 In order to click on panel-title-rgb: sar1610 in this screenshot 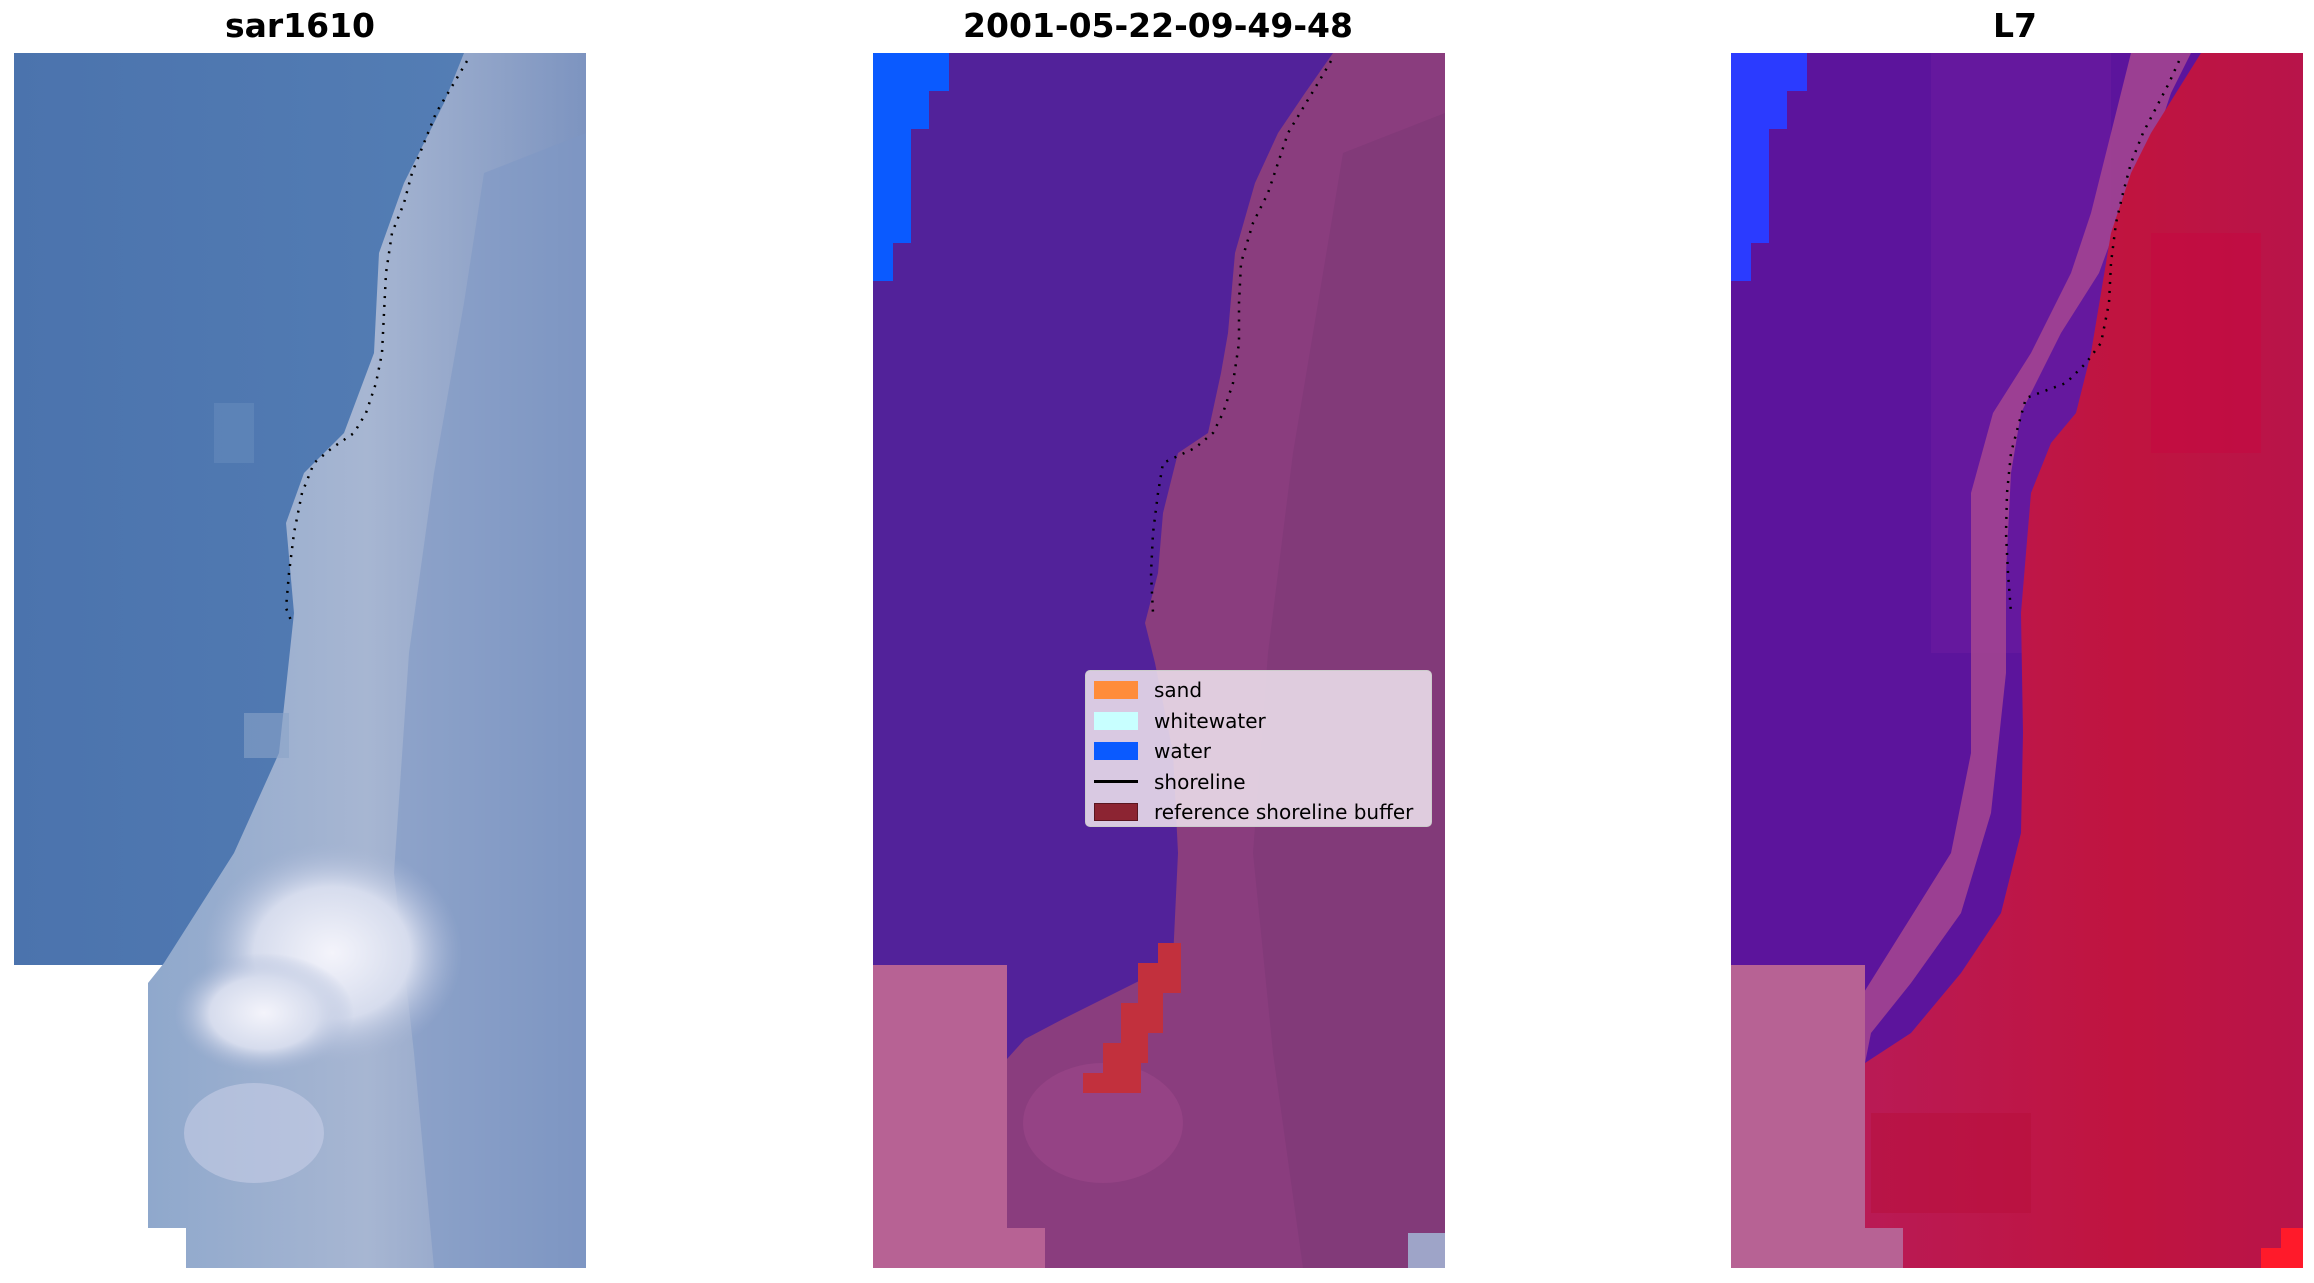, I will do `click(300, 25)`.